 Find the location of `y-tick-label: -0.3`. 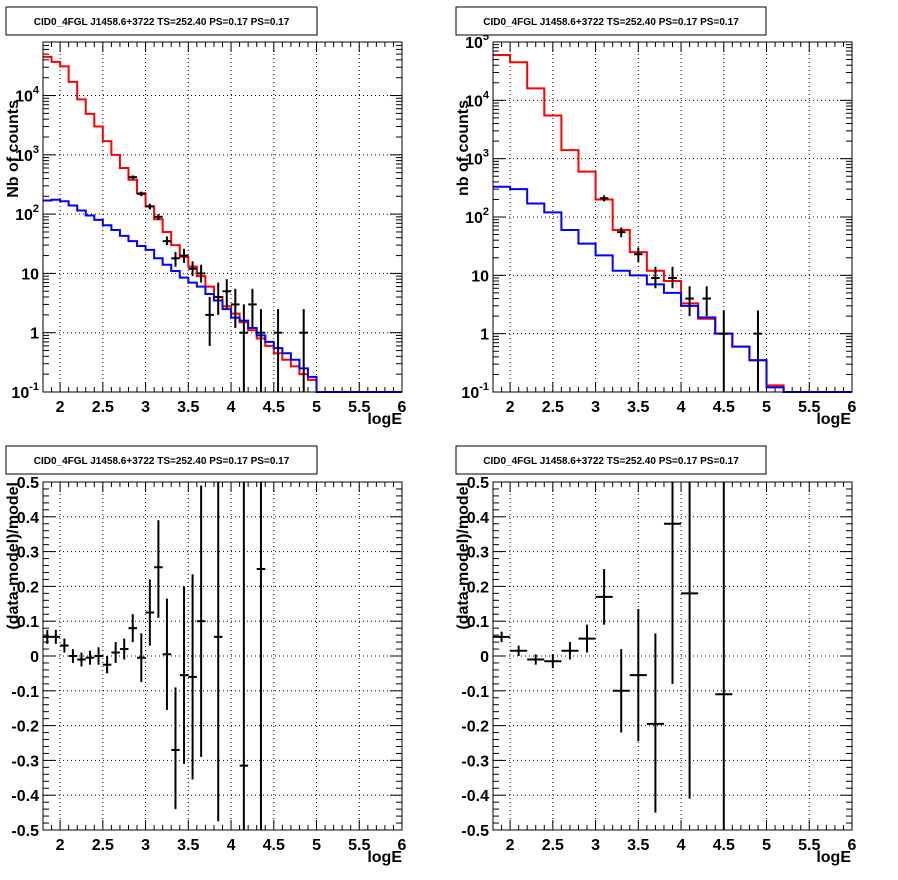

y-tick-label: -0.3 is located at coordinates (25, 761).